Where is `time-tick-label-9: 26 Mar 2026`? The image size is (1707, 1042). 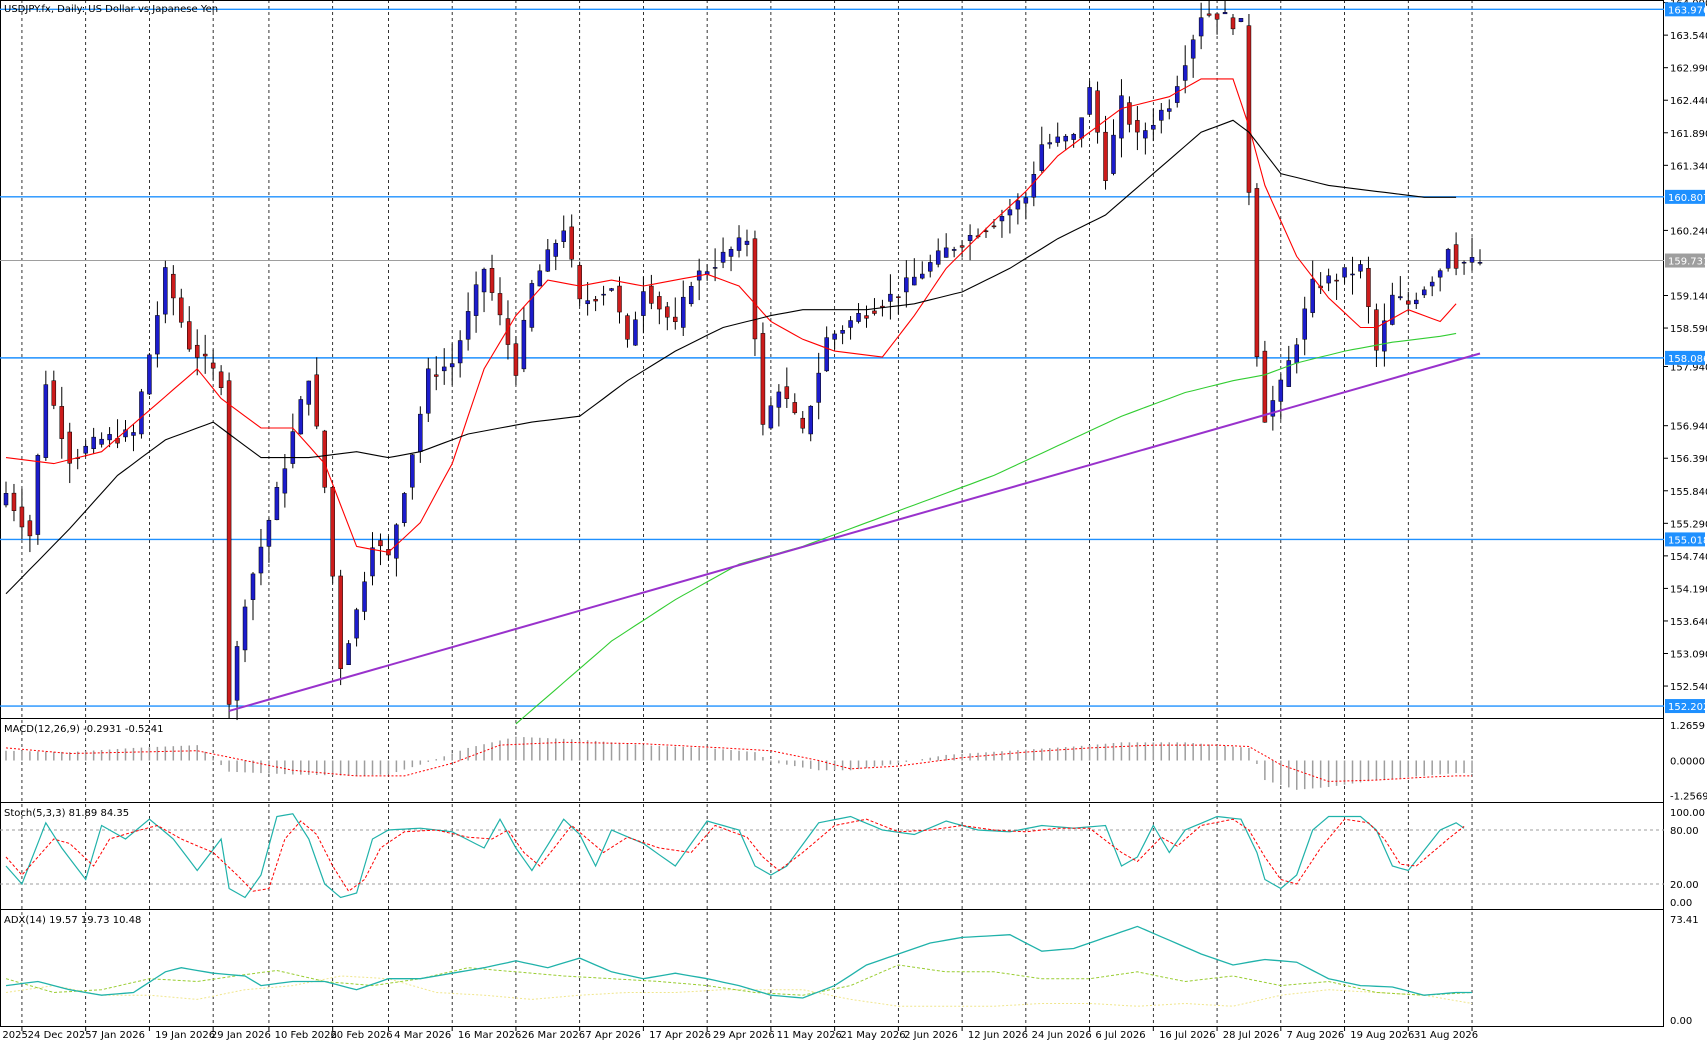
time-tick-label-9: 26 Mar 2026 is located at coordinates (553, 1035).